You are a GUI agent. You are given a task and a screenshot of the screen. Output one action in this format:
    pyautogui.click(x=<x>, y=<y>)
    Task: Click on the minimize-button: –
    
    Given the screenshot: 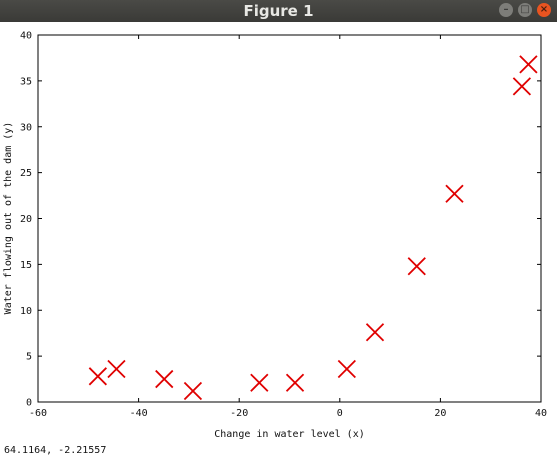 What is the action you would take?
    pyautogui.click(x=506, y=10)
    